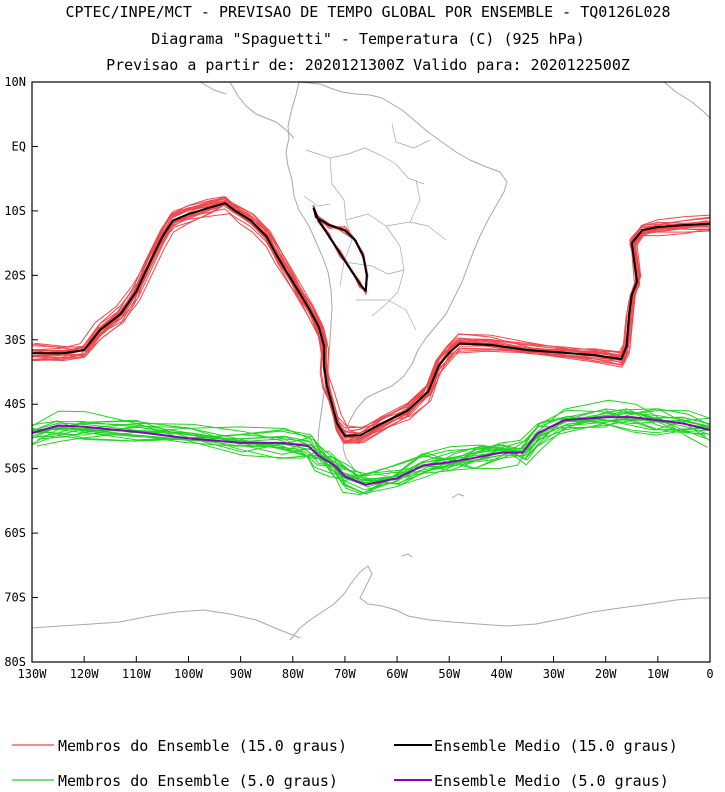 The height and width of the screenshot is (792, 725). Describe the element at coordinates (606, 674) in the screenshot. I see `x-tick-label: 20W` at that location.